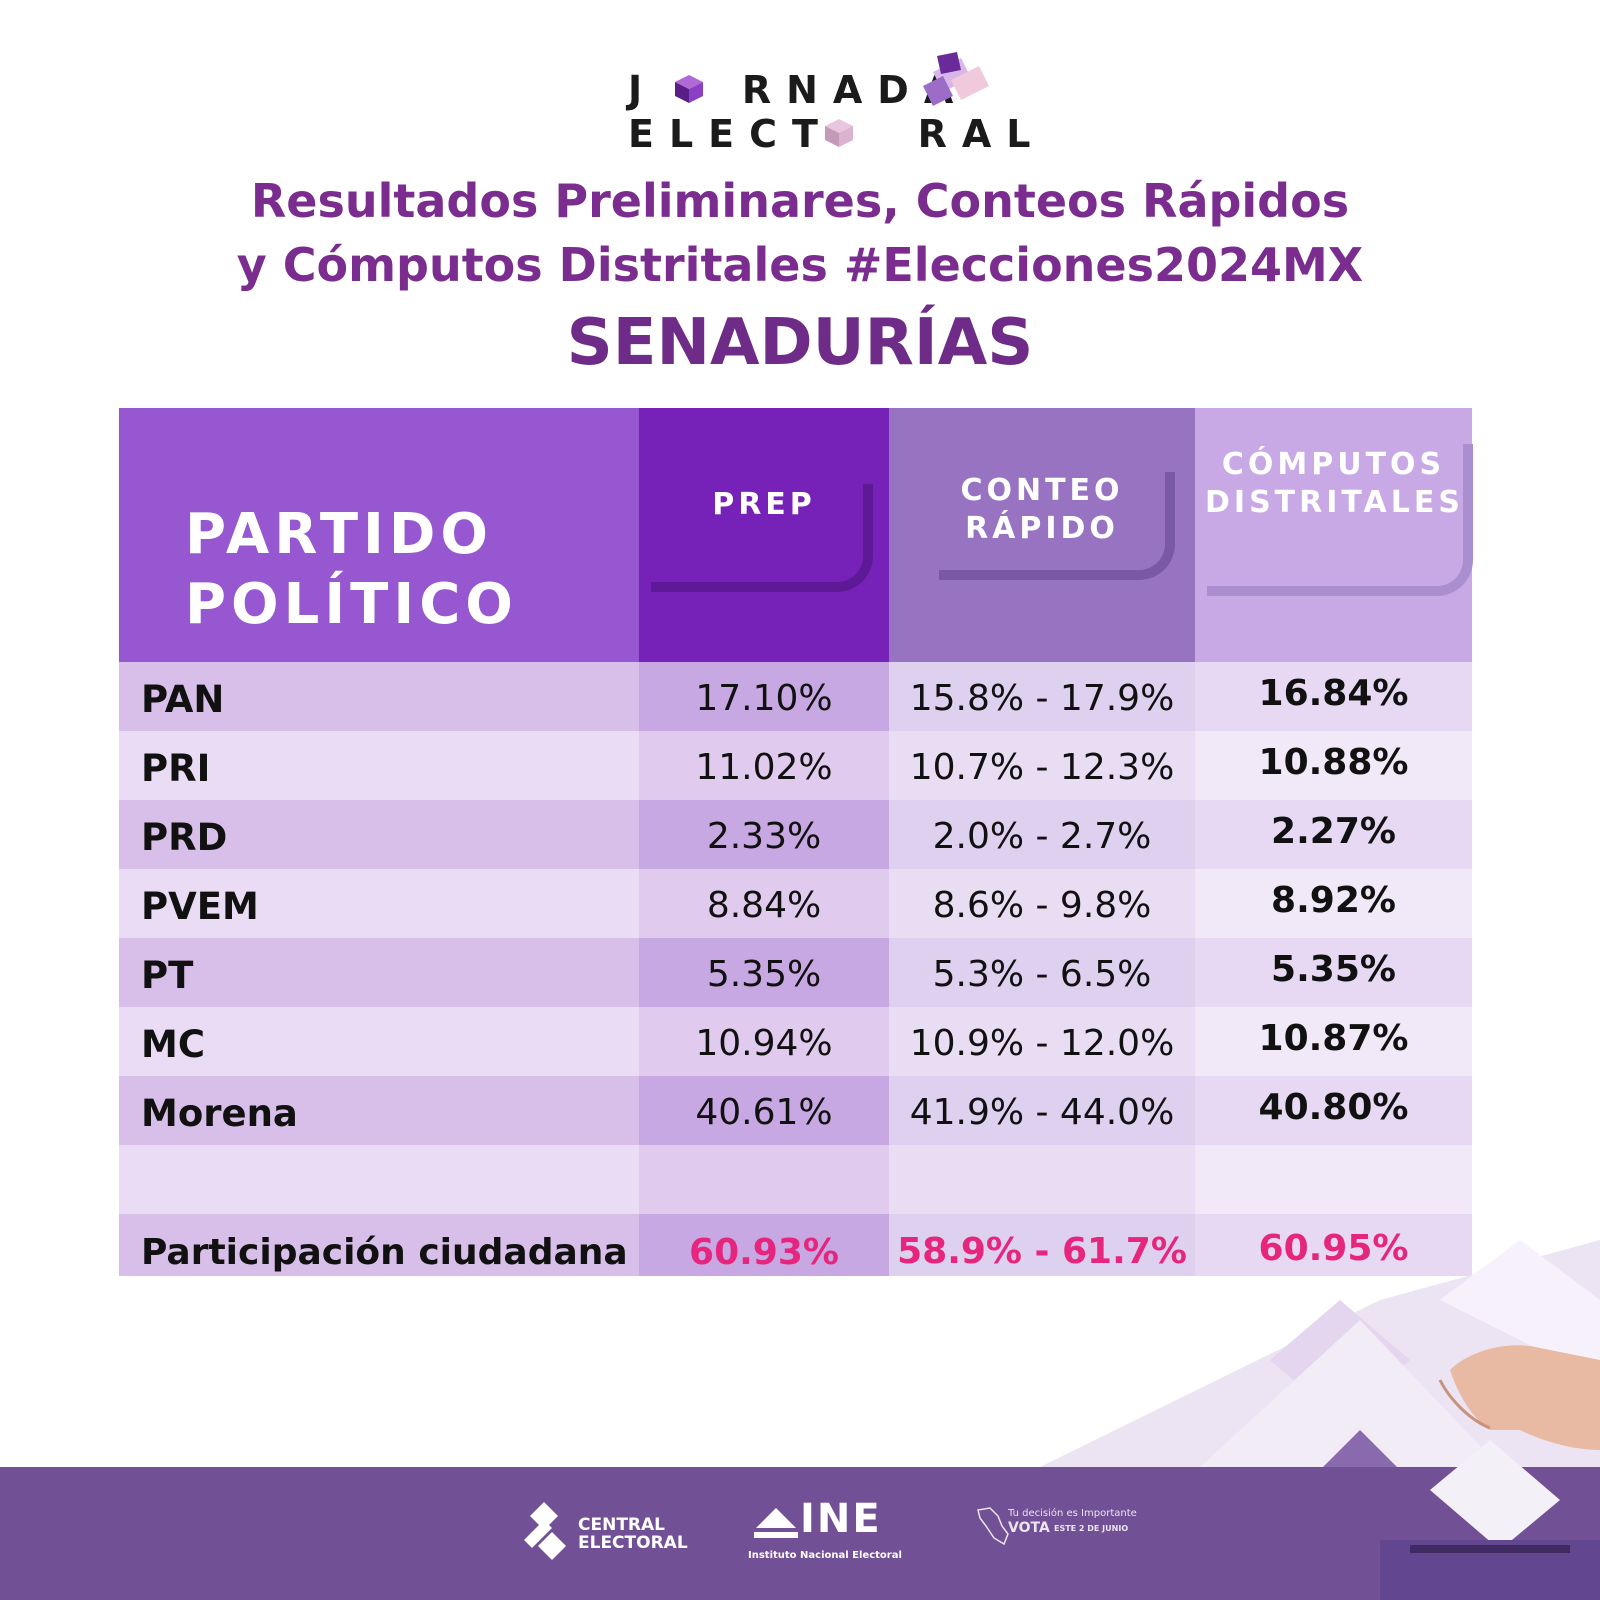 The image size is (1600, 1600). I want to click on central-electoral-logo: CENTRAL ELECTORAL, so click(606, 1535).